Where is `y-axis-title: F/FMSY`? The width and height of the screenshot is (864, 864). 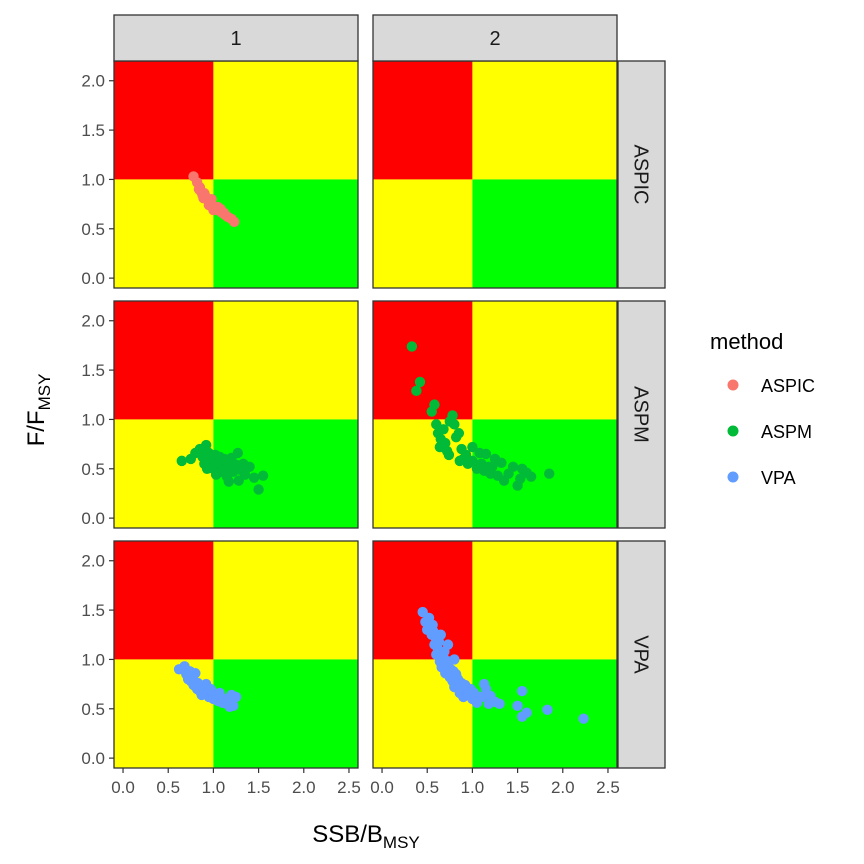
y-axis-title: F/FMSY is located at coordinates (38, 410).